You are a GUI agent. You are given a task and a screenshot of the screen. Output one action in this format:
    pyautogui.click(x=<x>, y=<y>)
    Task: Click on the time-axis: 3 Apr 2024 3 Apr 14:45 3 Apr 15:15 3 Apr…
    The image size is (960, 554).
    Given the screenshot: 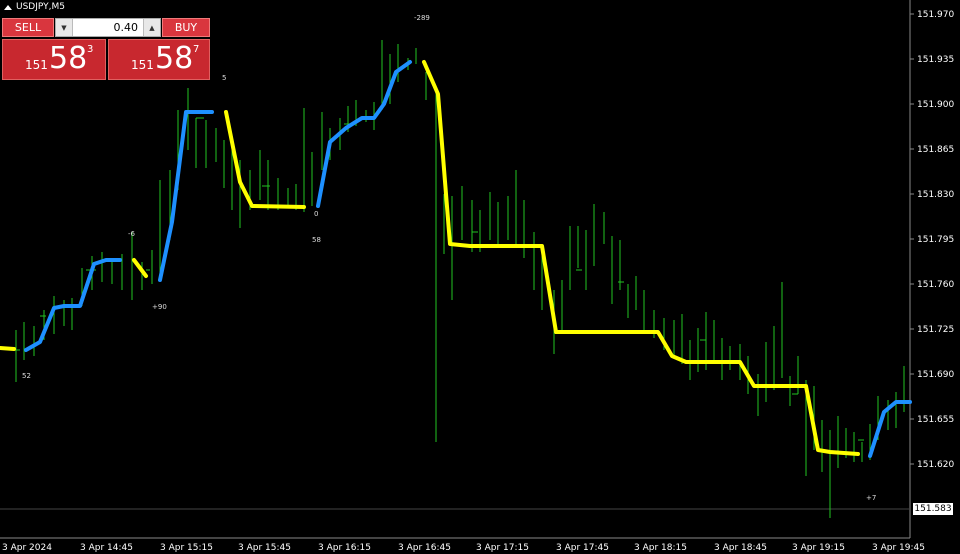 What is the action you would take?
    pyautogui.click(x=463, y=548)
    